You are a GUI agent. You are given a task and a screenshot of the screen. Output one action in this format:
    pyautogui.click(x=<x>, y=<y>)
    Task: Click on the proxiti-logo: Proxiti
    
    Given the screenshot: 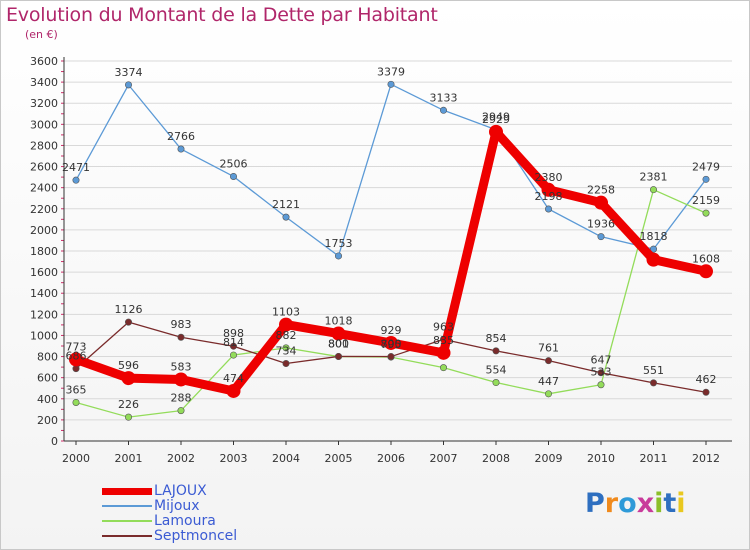 What is the action you would take?
    pyautogui.click(x=635, y=503)
    